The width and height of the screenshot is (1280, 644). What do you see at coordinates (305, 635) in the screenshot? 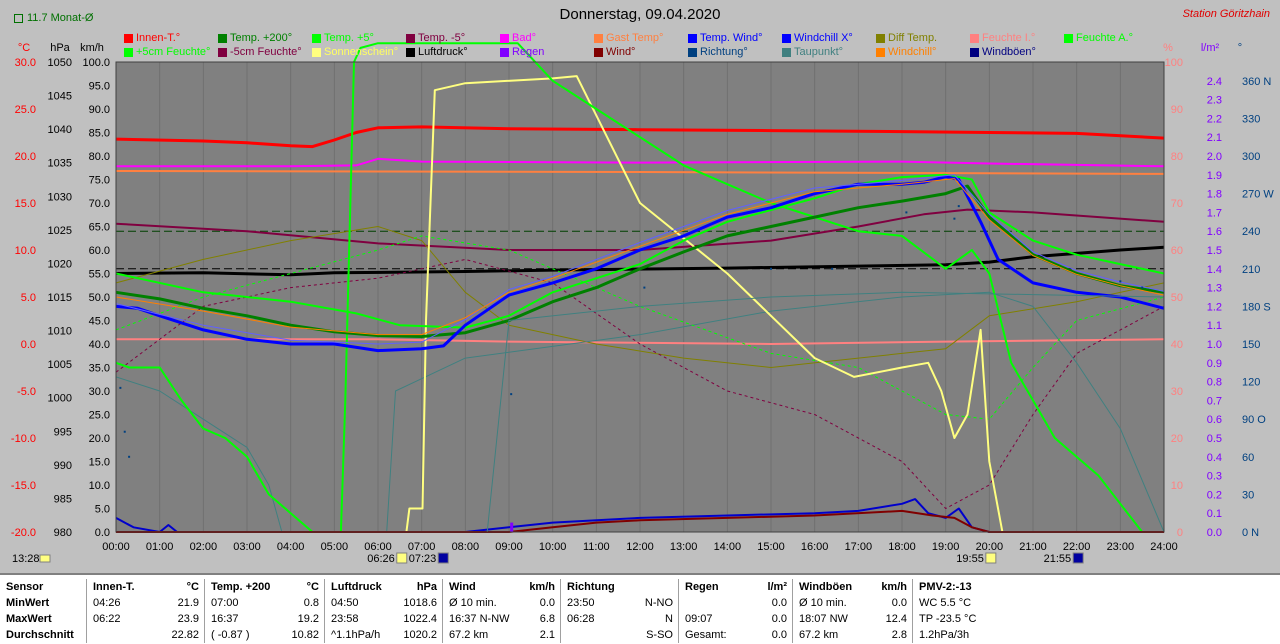
I see `stats-cell-value: 10.82` at bounding box center [305, 635].